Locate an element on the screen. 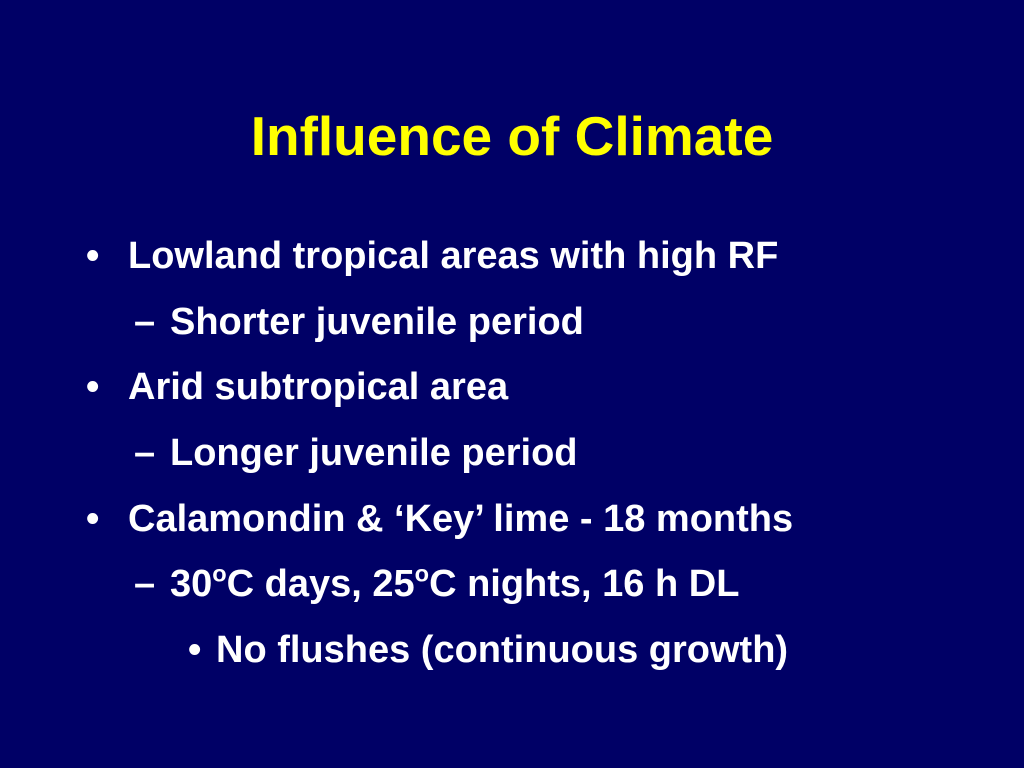 This screenshot has height=768, width=1024. bullet-text: Shorter juvenile period is located at coordinates (377, 322).